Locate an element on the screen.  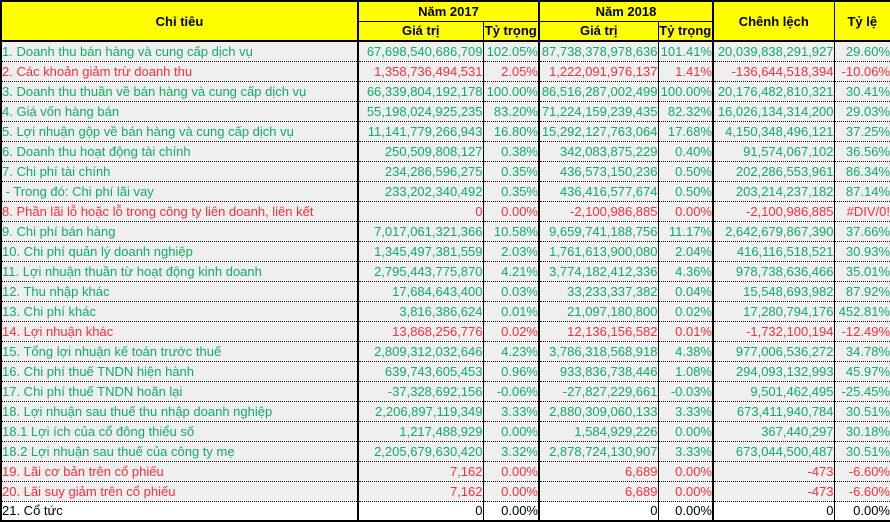
cell-rate: 0.00% is located at coordinates (861, 511).